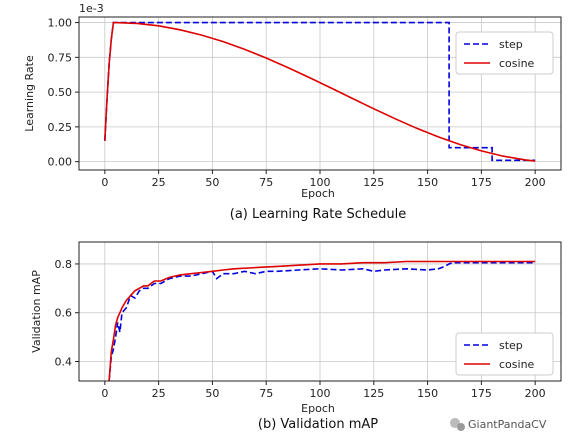  What do you see at coordinates (60, 92) in the screenshot?
I see `y-tick-label: 0.50` at bounding box center [60, 92].